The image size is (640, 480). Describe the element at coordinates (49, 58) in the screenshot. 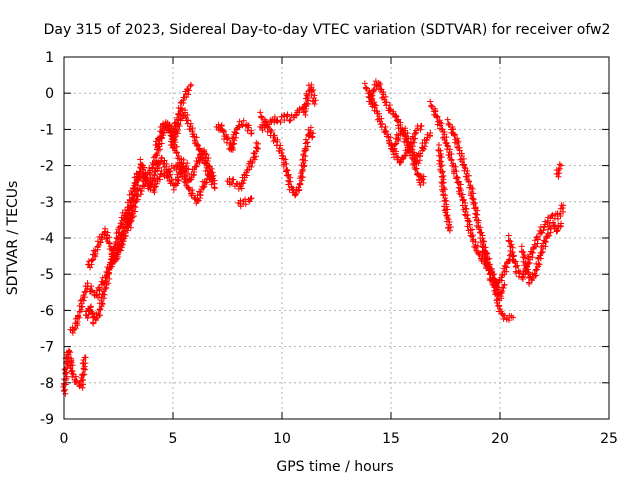

I see `y-tick-label: 1` at that location.